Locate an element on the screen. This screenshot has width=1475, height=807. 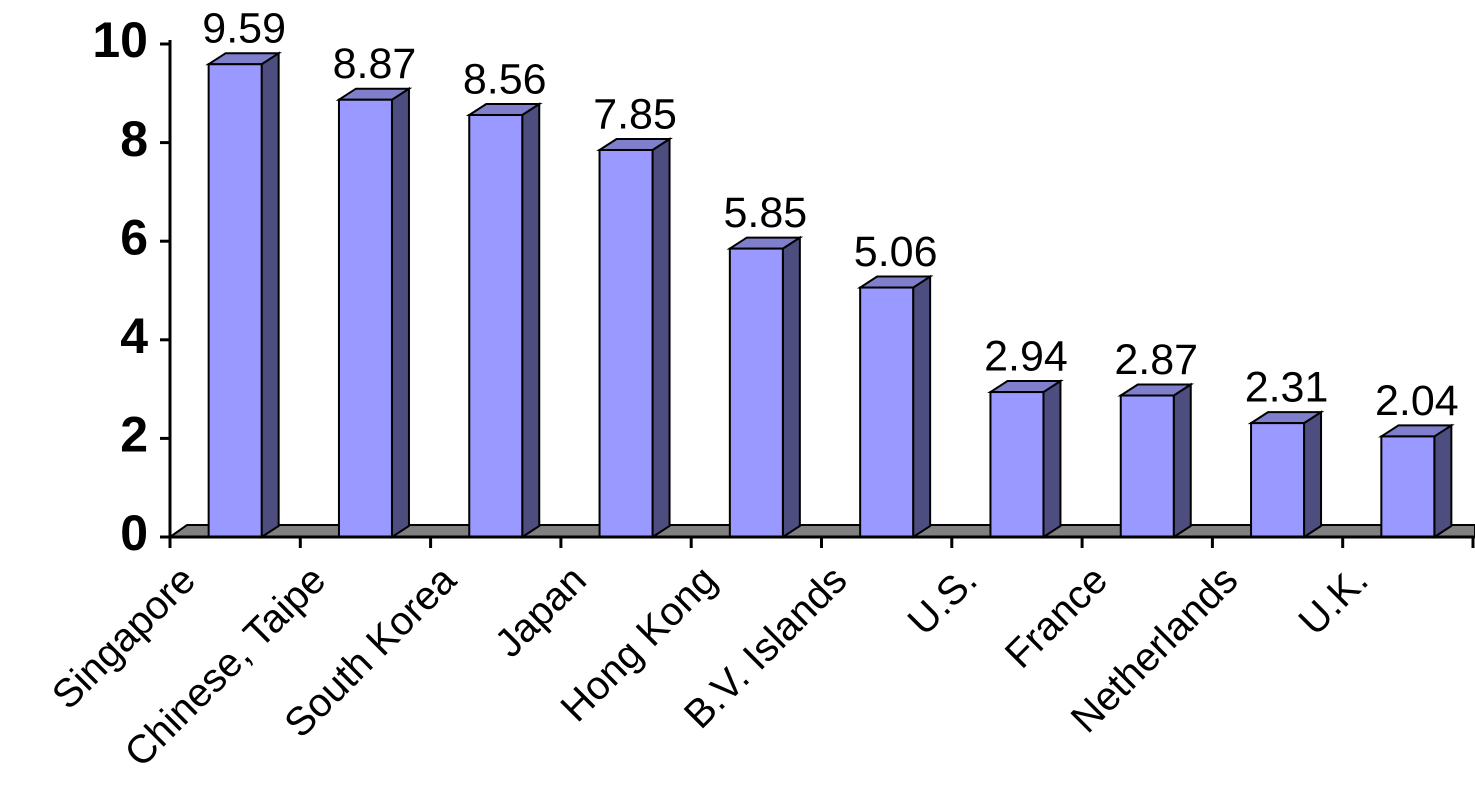
value-label: 2.04 is located at coordinates (1417, 401).